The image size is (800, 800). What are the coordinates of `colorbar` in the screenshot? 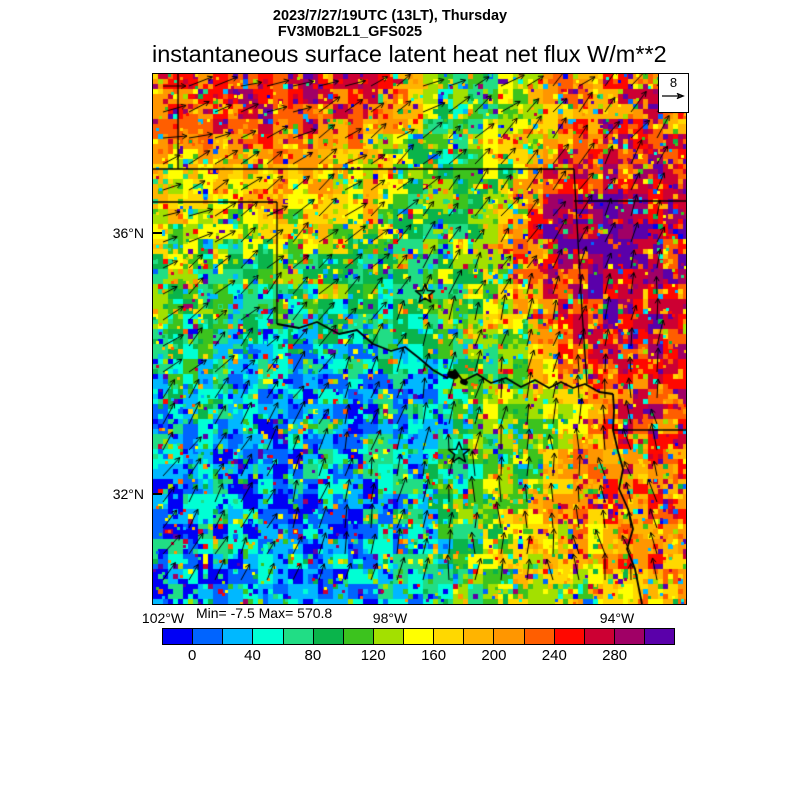 It's located at (418, 636).